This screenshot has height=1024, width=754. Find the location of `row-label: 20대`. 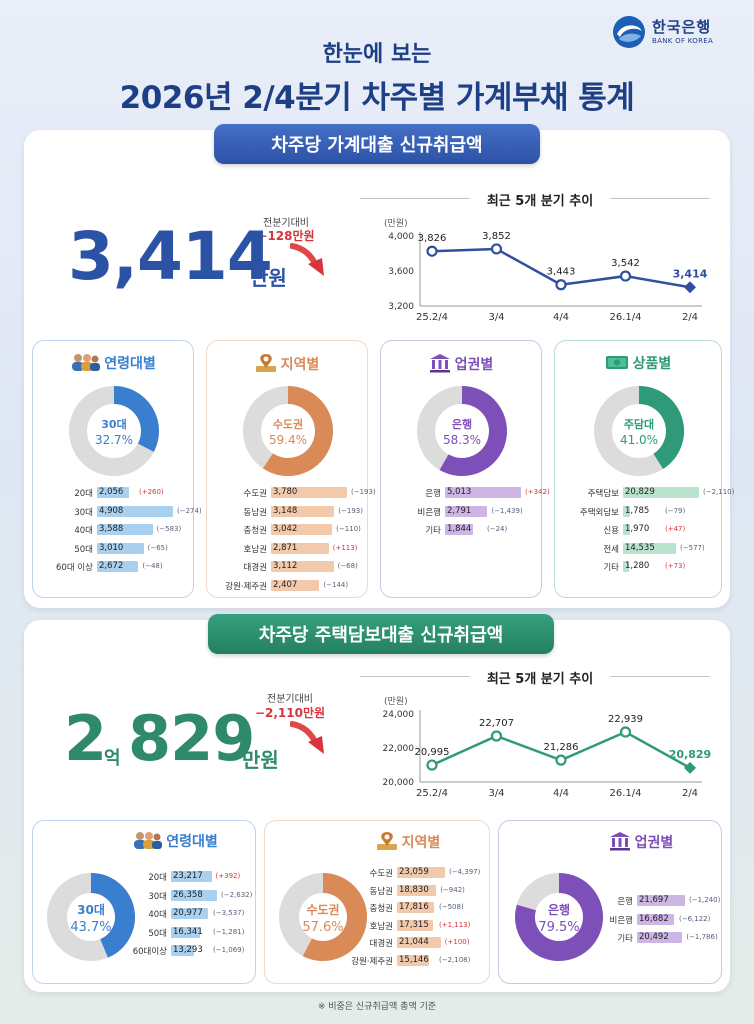

row-label: 20대 is located at coordinates (157, 878).